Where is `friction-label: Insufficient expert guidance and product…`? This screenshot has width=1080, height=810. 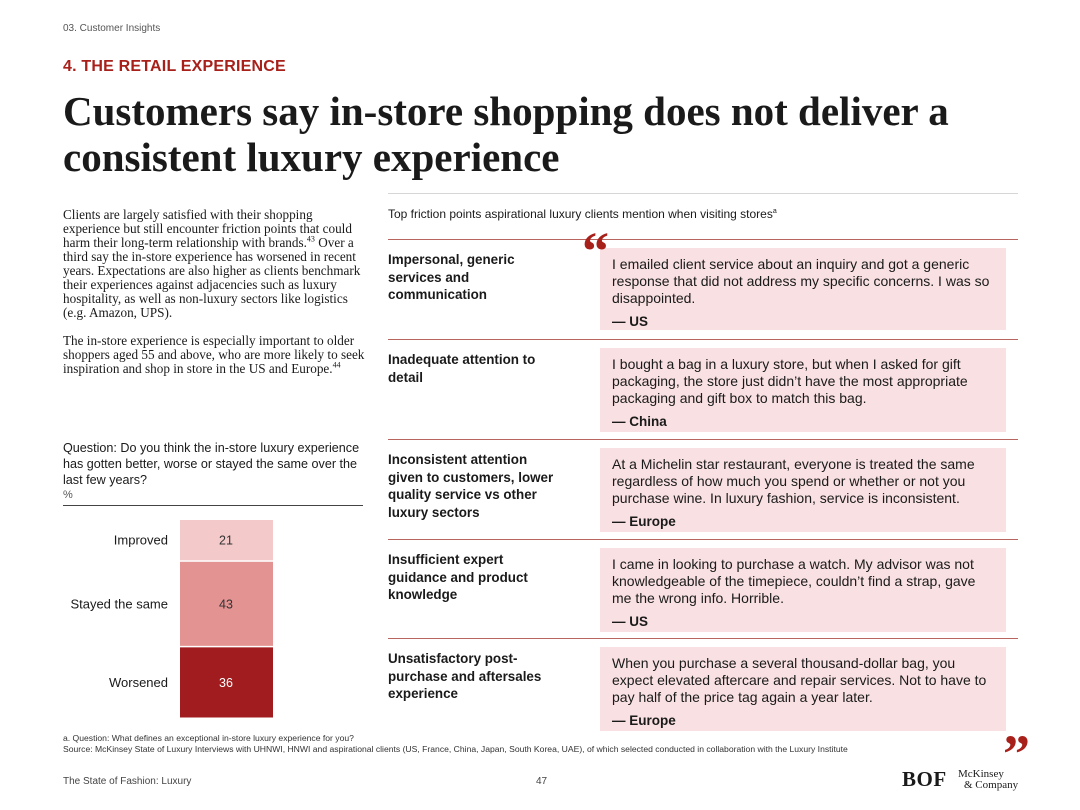
friction-label: Insufficient expert guidance and product… is located at coordinates (458, 577).